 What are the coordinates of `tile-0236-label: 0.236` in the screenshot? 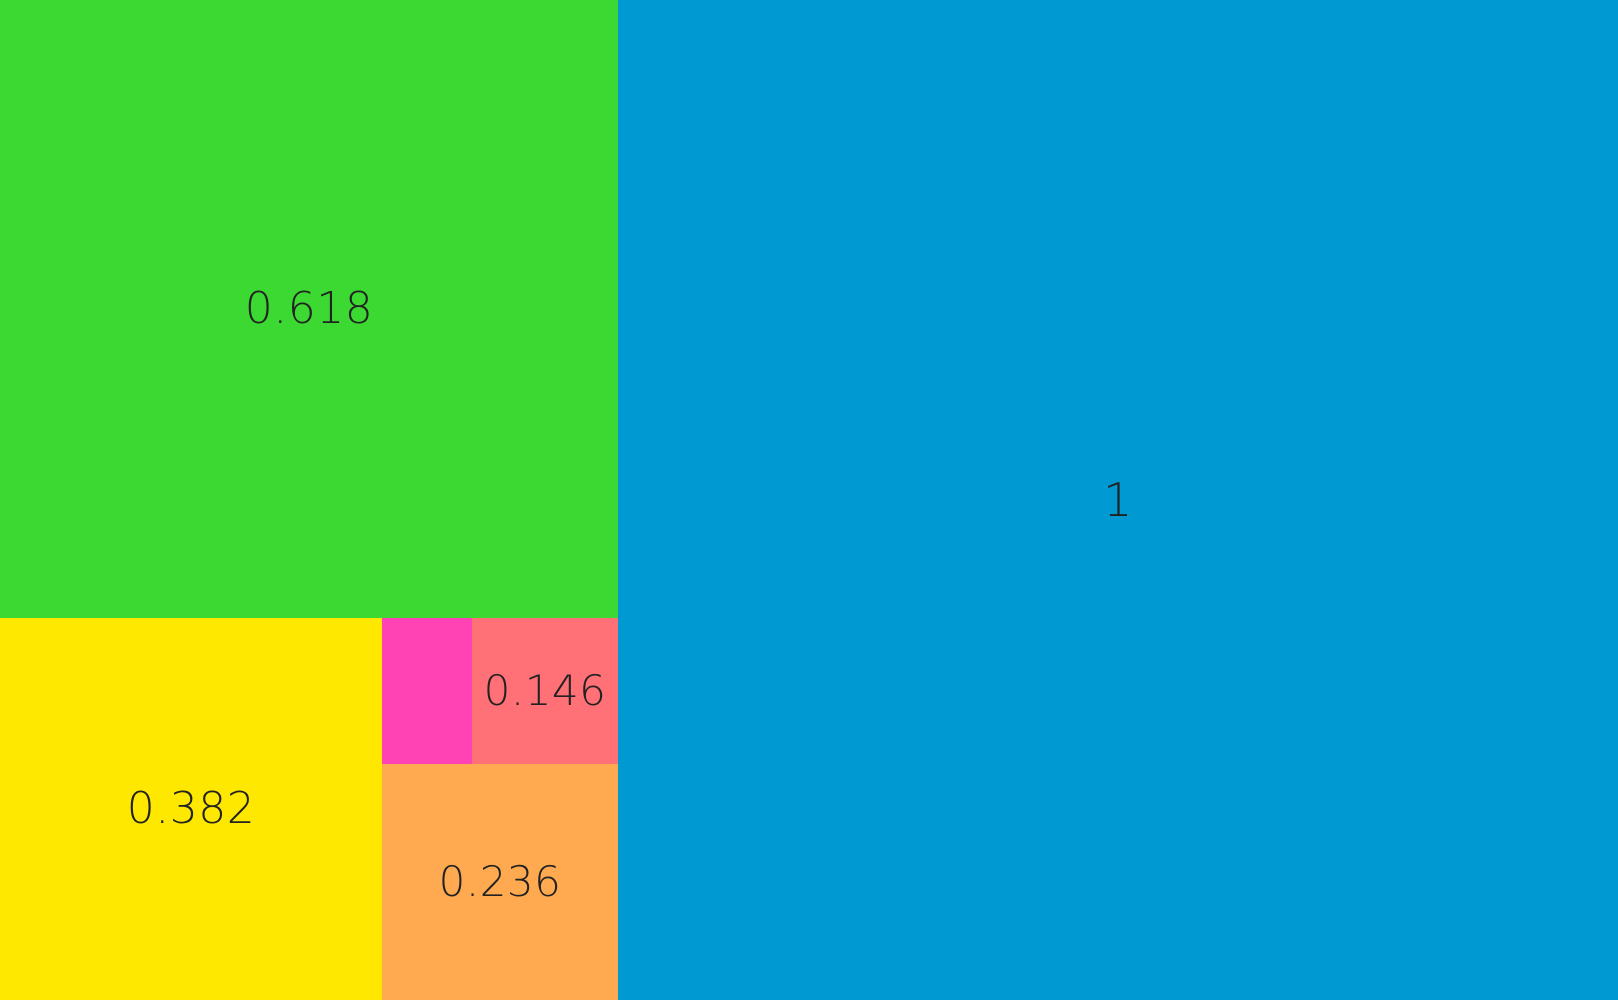 It's located at (500, 881).